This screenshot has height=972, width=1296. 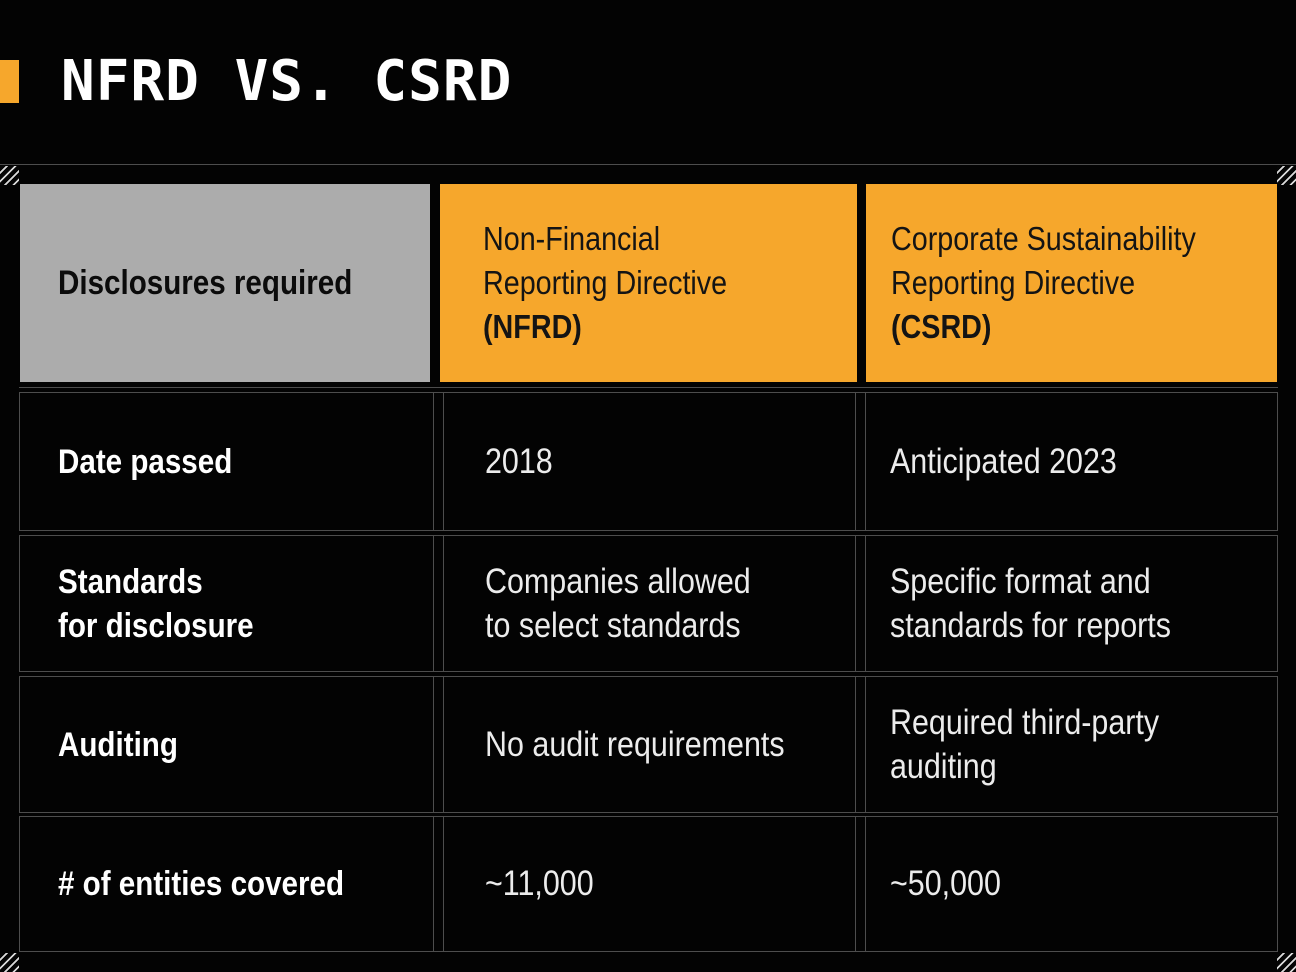 What do you see at coordinates (227, 744) in the screenshot?
I see `row-label-cell: Auditing` at bounding box center [227, 744].